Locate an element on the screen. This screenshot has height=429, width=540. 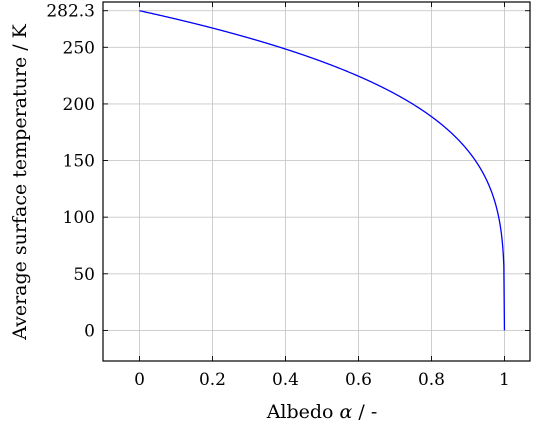
x-tick-label: 0.2 is located at coordinates (212, 380).